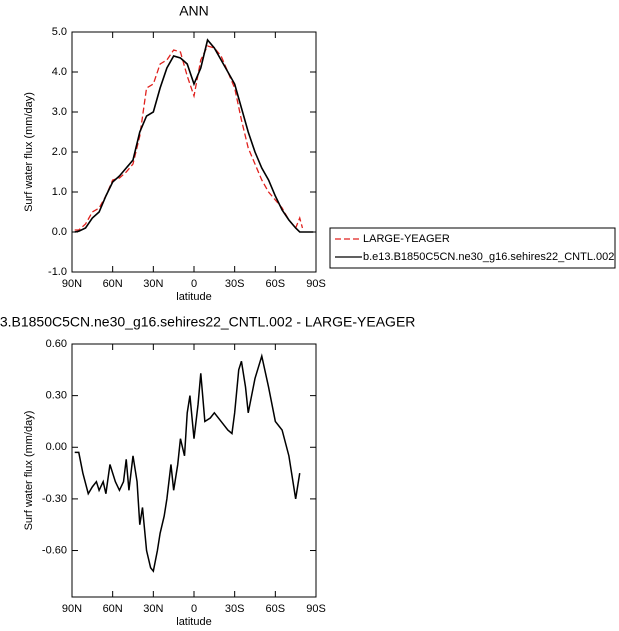 The width and height of the screenshot is (619, 631). What do you see at coordinates (59, 192) in the screenshot?
I see `y-tick-label: 1.0` at bounding box center [59, 192].